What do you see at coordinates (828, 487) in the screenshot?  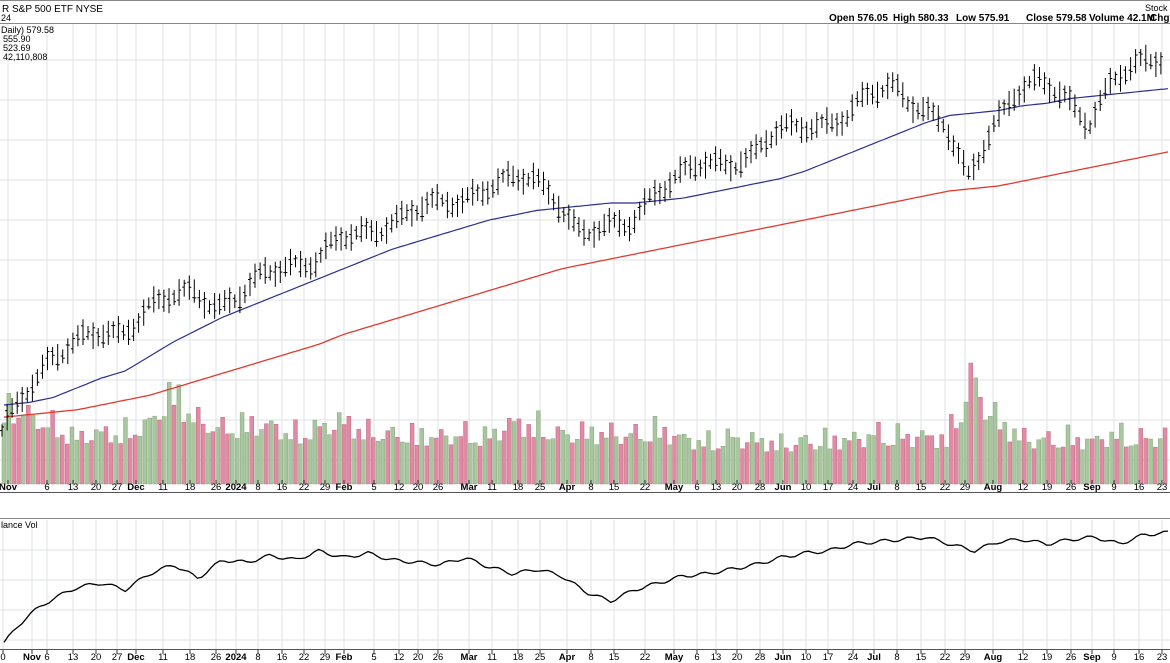 I see `x-tick-label: 17` at bounding box center [828, 487].